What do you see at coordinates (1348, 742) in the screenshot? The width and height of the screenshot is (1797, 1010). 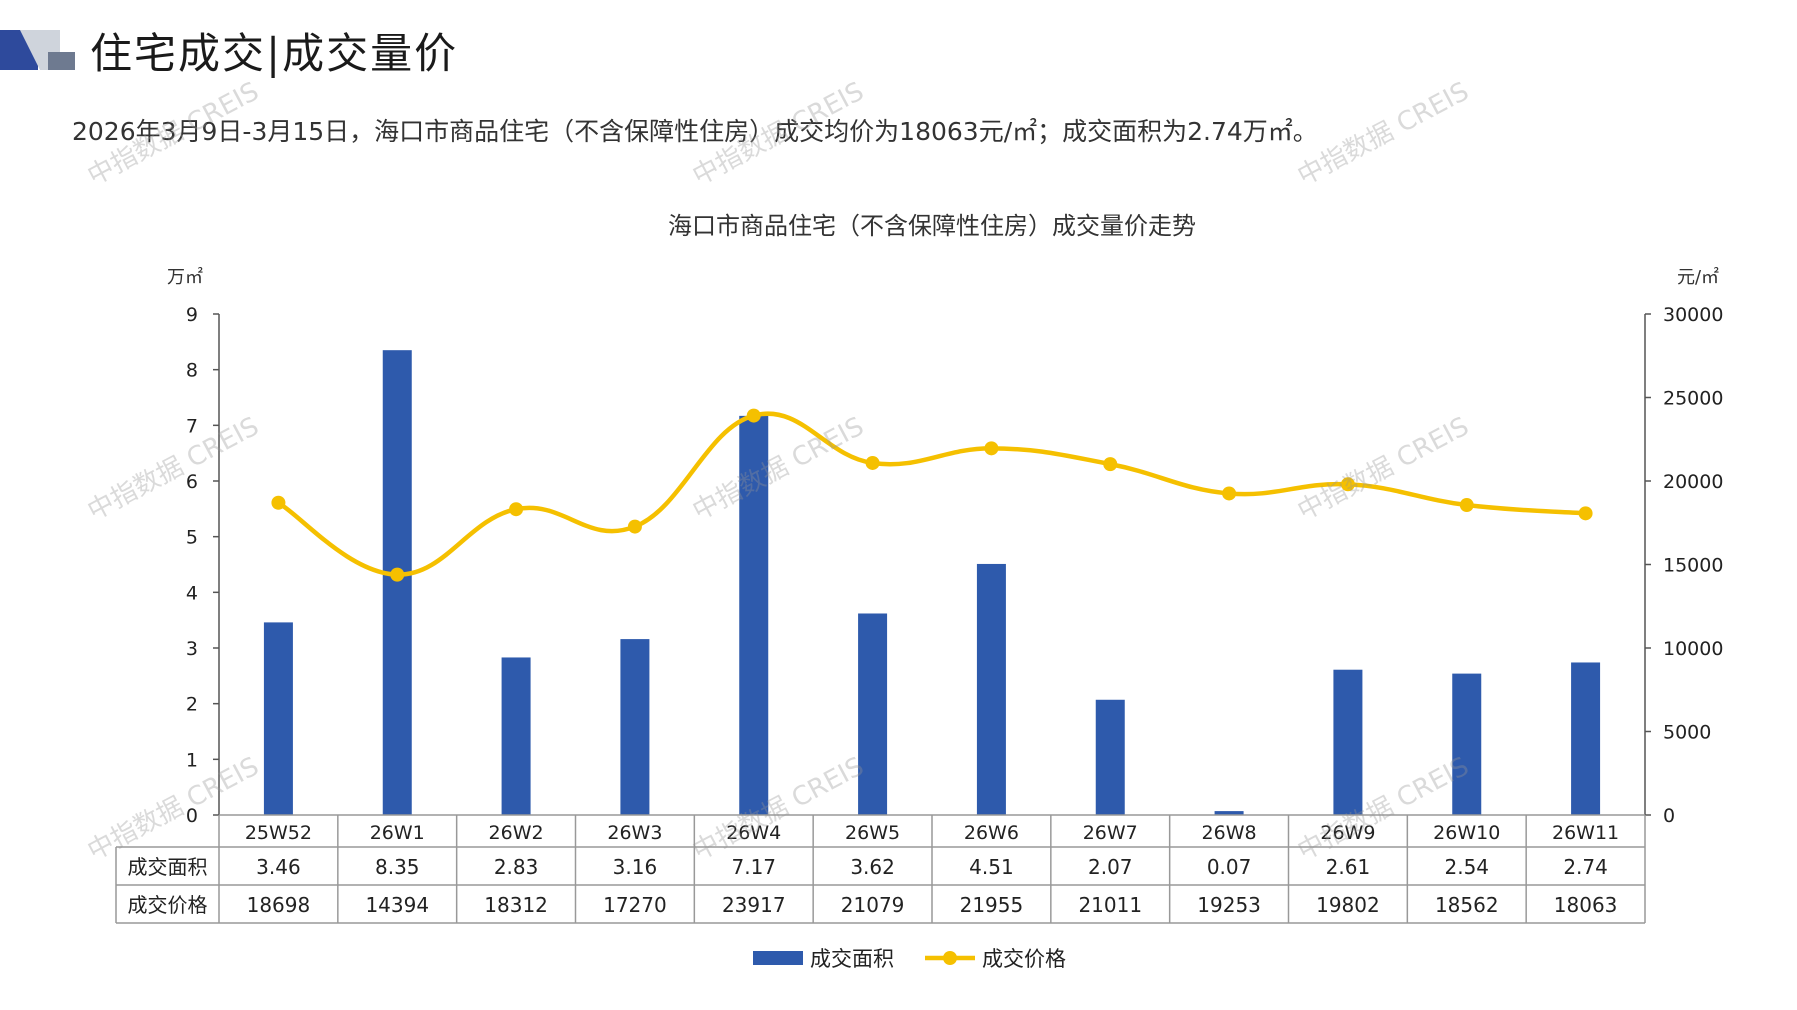 I see `bar-26W9` at bounding box center [1348, 742].